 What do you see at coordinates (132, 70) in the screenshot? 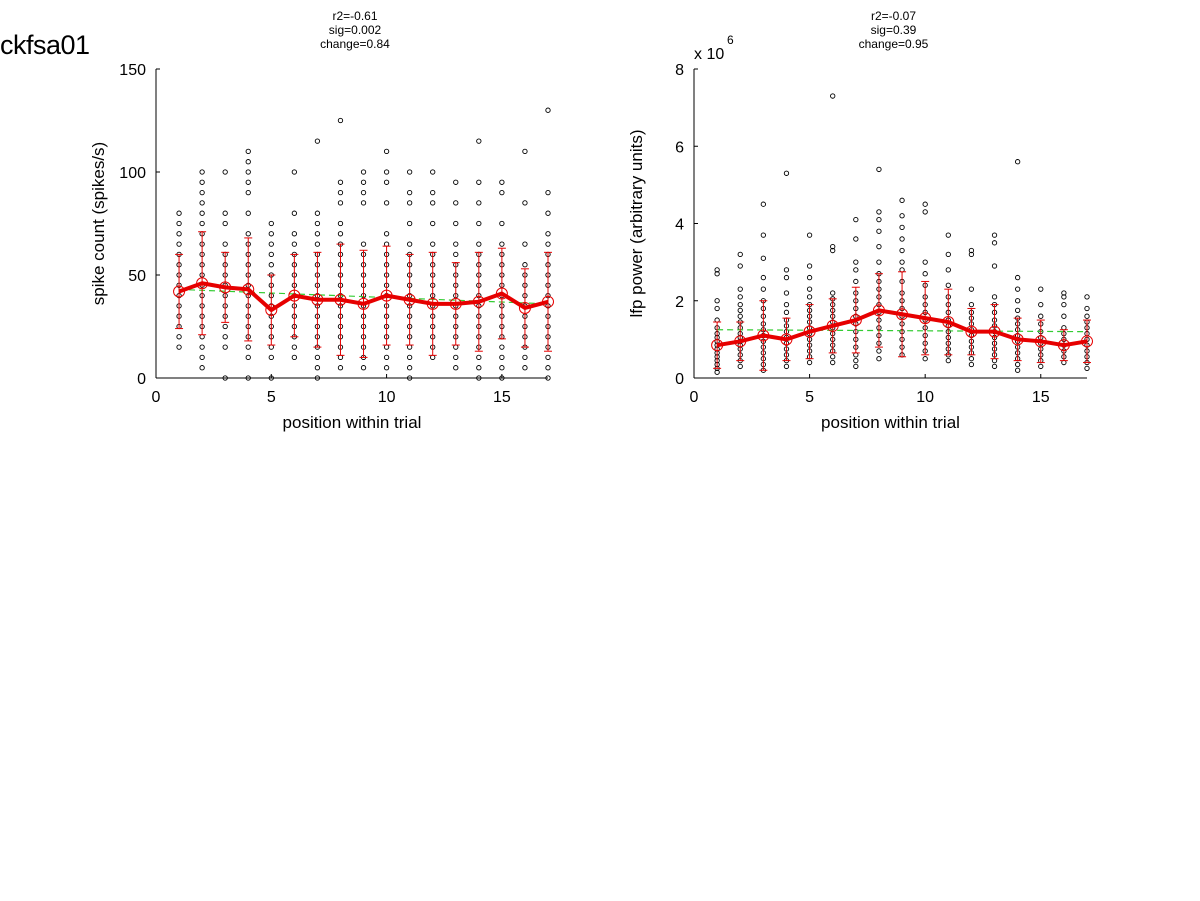
I see `chart-0-y-tick-label: 150` at bounding box center [132, 70].